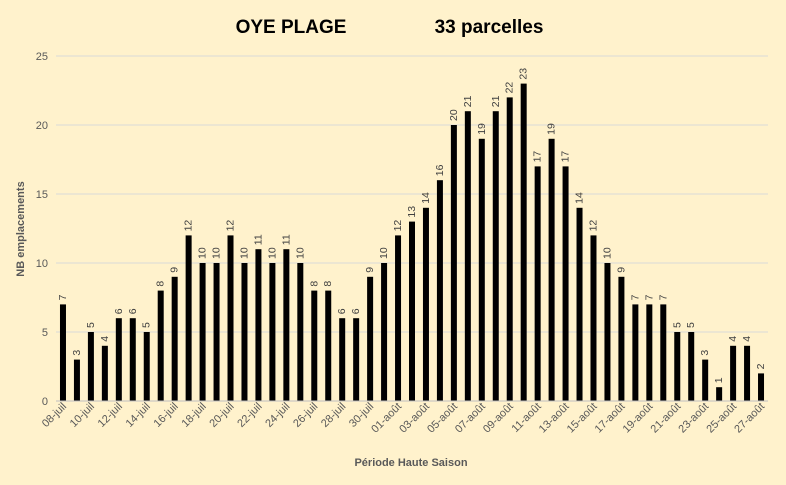  I want to click on y-tick-label: 5, so click(45, 333).